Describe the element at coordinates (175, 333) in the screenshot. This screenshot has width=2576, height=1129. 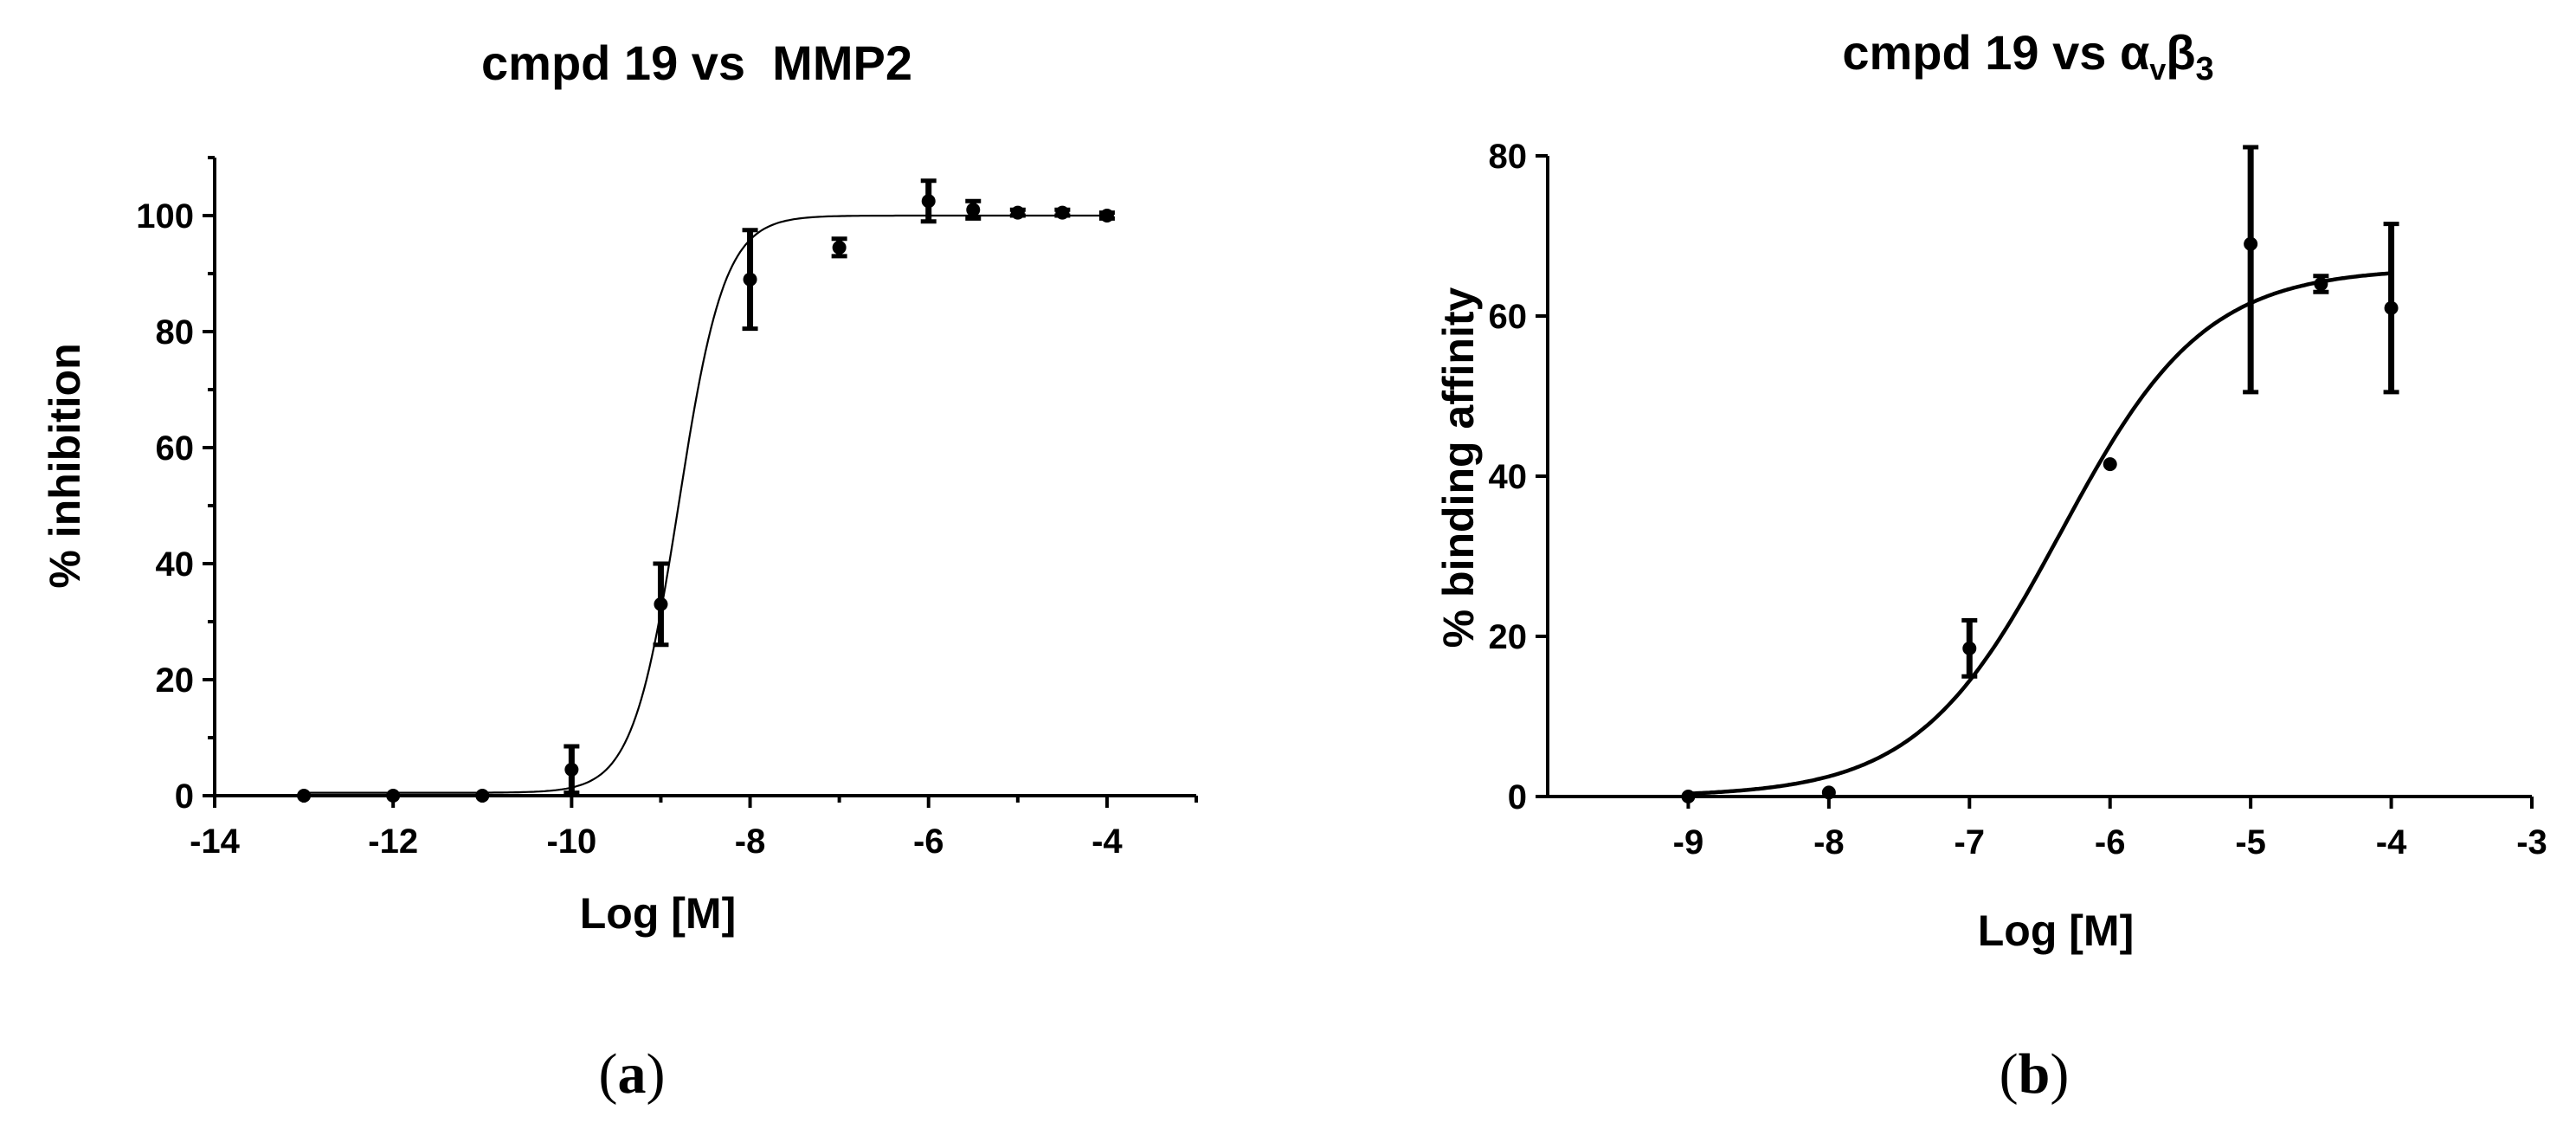
I see `chart-a-y-tick-label: 80` at that location.